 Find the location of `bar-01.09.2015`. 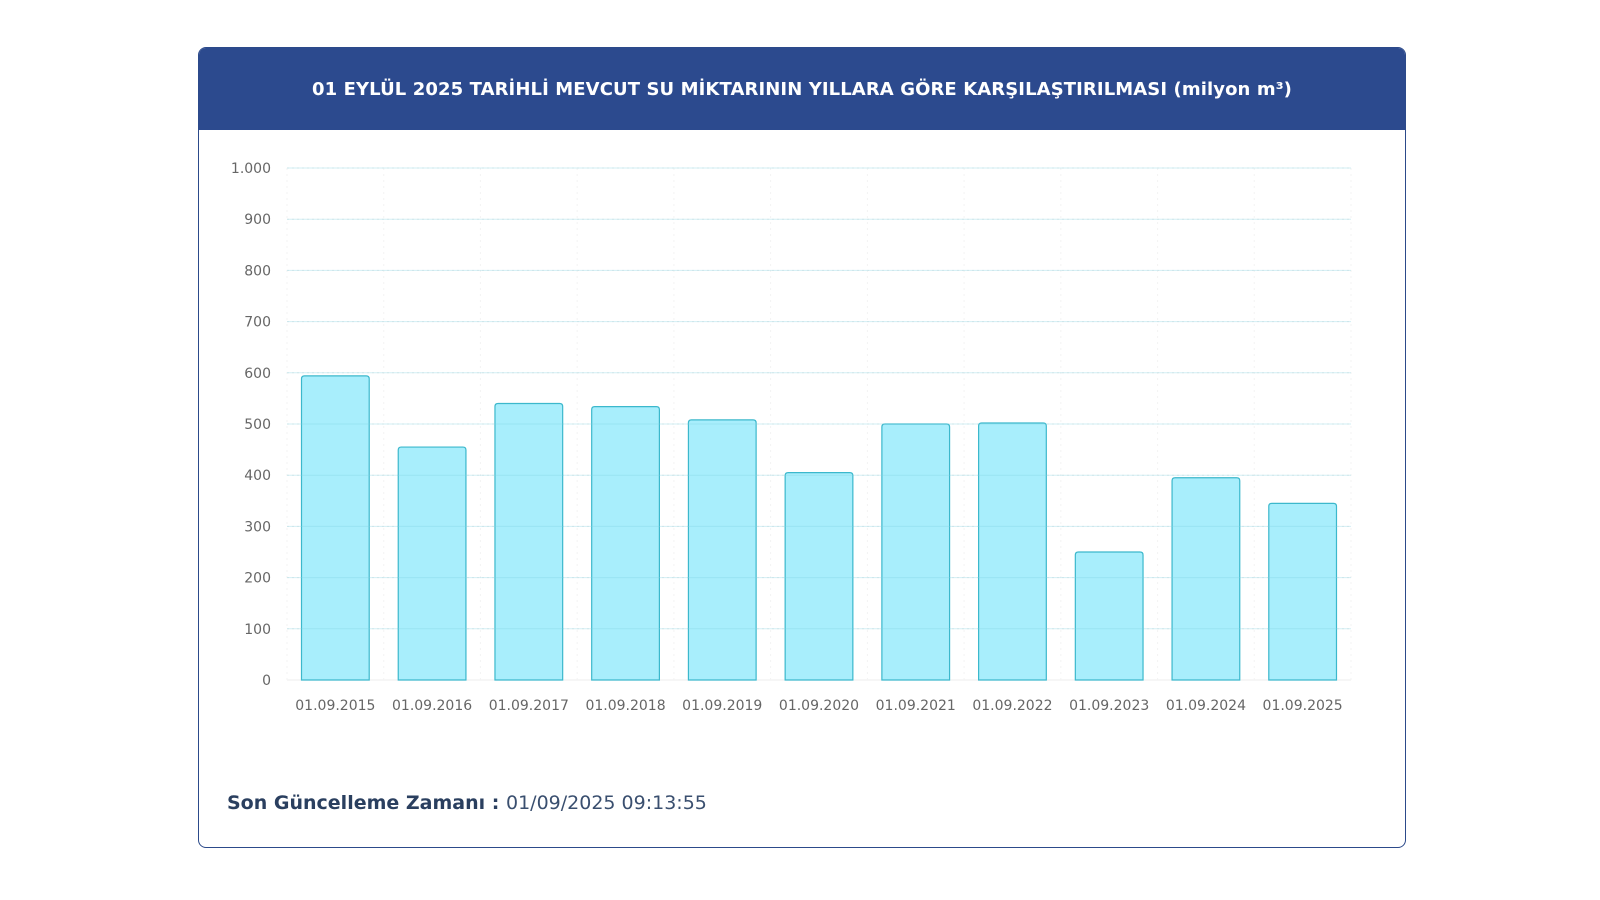

bar-01.09.2015 is located at coordinates (335, 528).